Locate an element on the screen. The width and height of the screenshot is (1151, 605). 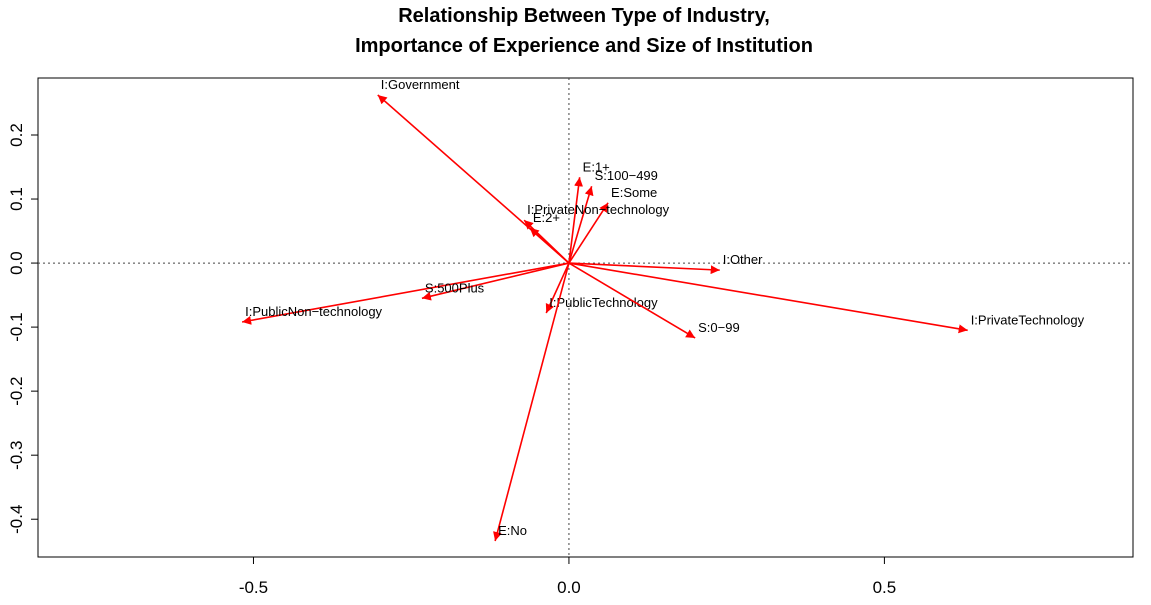
arrow-label: I:PublicTechnology is located at coordinates (603, 302).